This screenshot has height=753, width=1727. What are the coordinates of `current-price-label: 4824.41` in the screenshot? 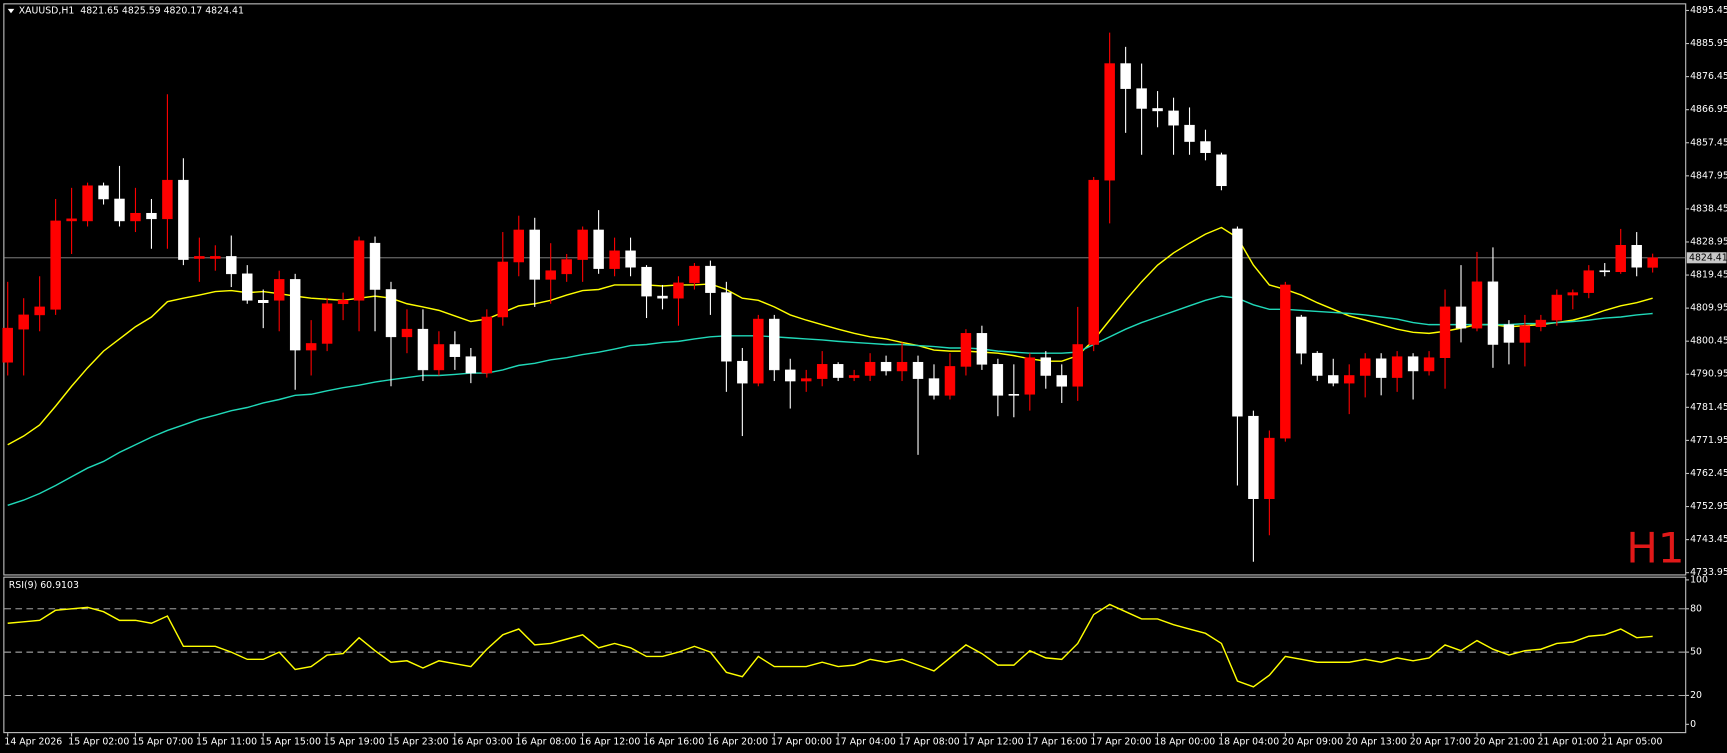 It's located at (1708, 257).